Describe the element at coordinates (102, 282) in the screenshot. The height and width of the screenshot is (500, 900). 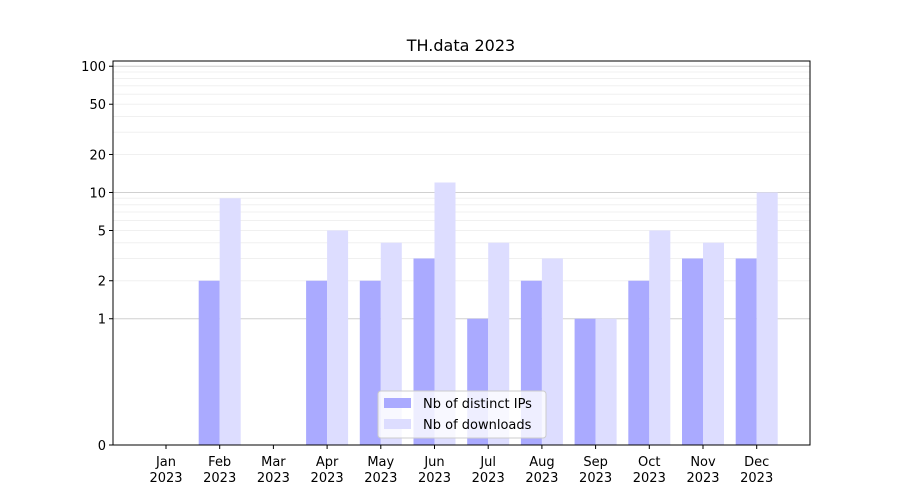
I see `y-tick-label: 2` at that location.